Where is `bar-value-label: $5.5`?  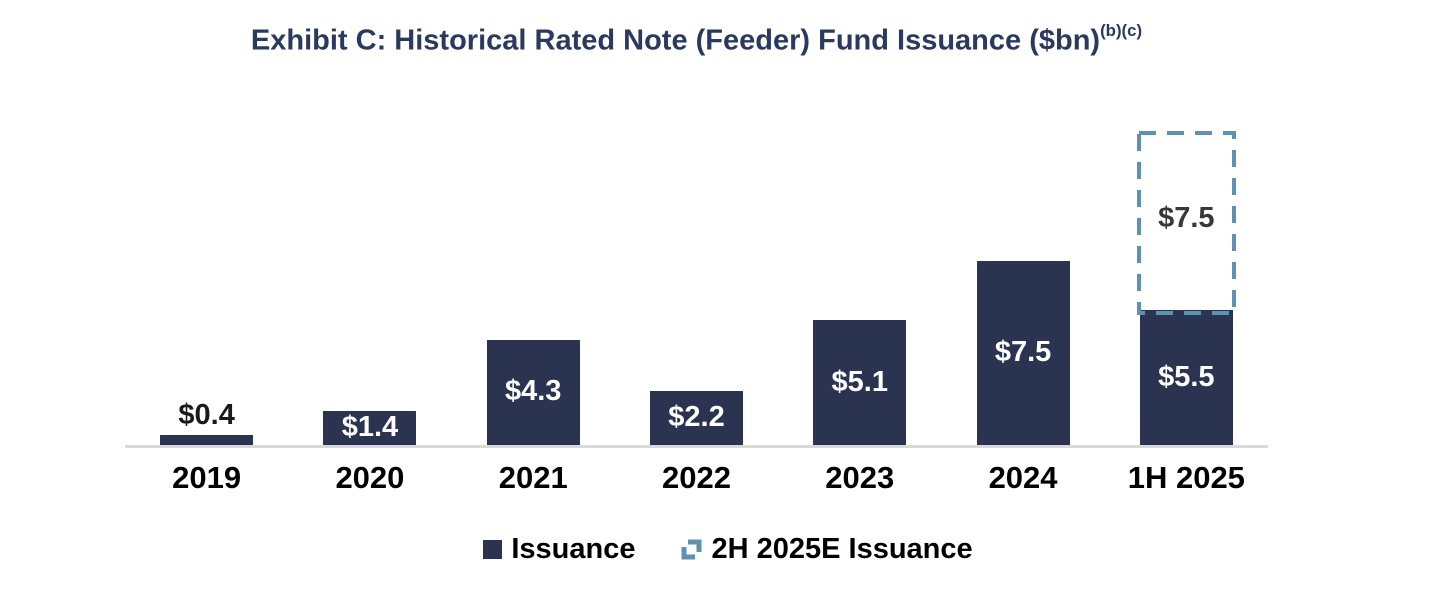
bar-value-label: $5.5 is located at coordinates (1186, 376).